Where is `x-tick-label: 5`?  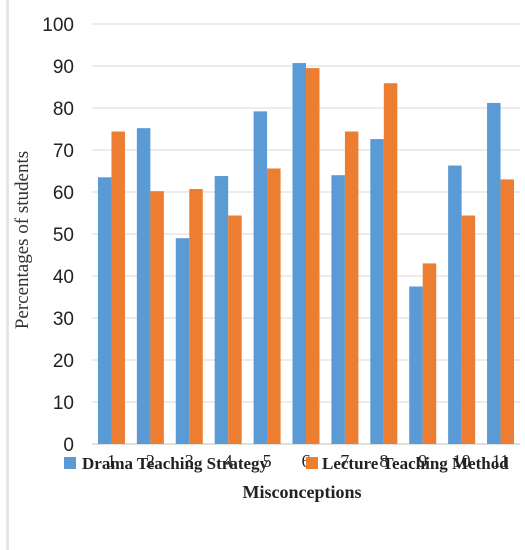 x-tick-label: 5 is located at coordinates (267, 461).